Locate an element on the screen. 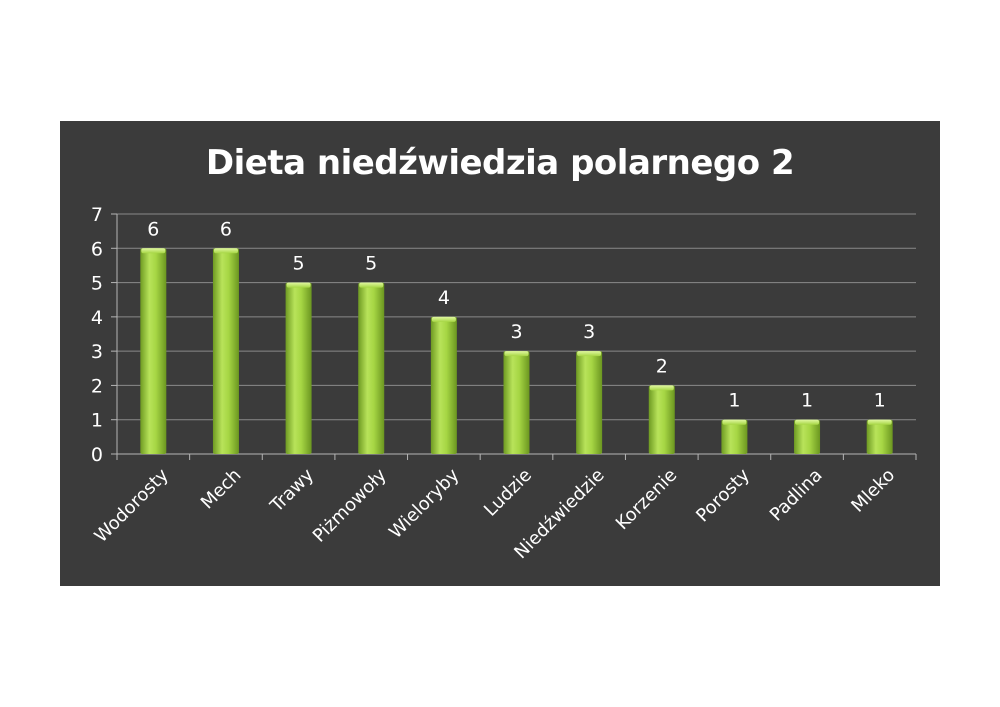 This screenshot has width=1000, height=707. y-tick-label: 3 is located at coordinates (97, 352).